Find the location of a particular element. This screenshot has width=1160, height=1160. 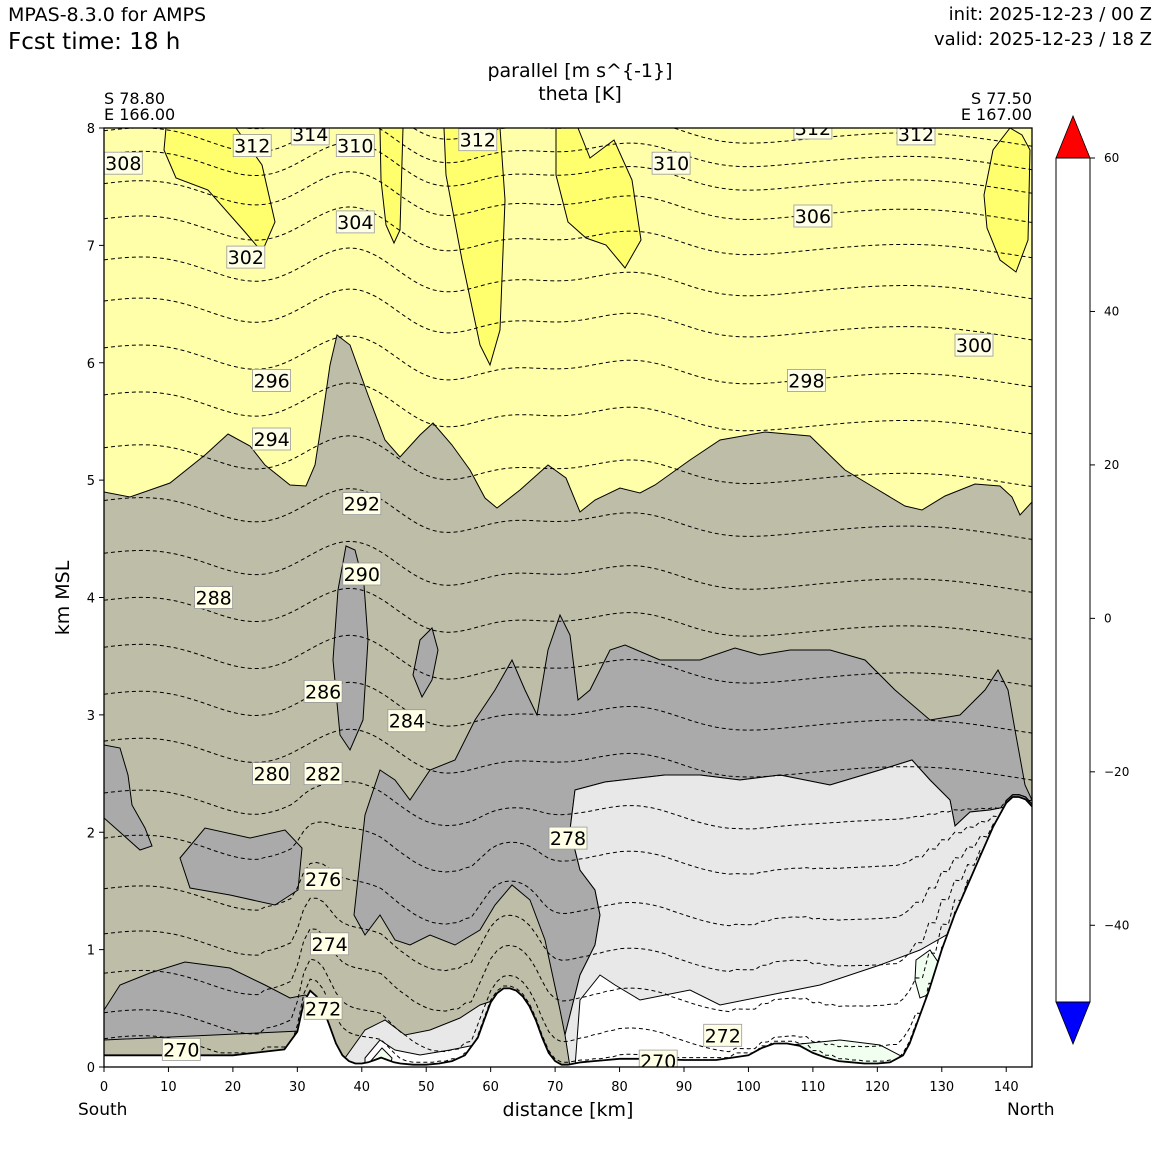

x-tick-label: 140 is located at coordinates (1006, 1087).